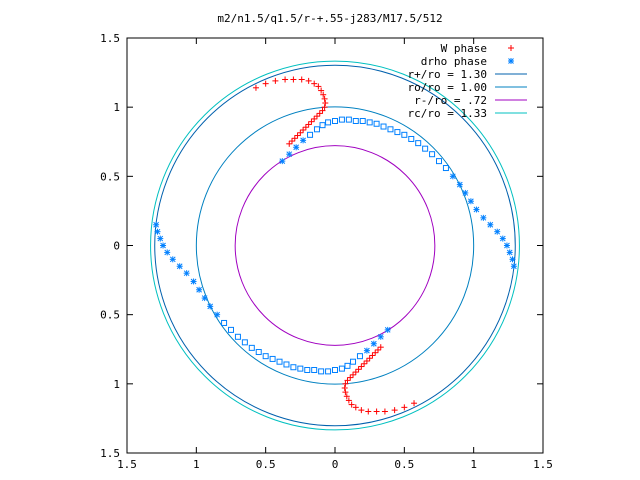 This screenshot has width=640, height=480. What do you see at coordinates (473, 464) in the screenshot?
I see `x-tick-label: 1` at bounding box center [473, 464].